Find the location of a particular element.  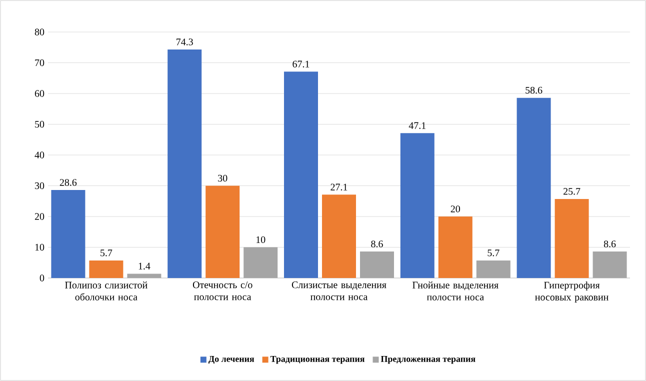

y-tick-label: 60 is located at coordinates (39, 93).